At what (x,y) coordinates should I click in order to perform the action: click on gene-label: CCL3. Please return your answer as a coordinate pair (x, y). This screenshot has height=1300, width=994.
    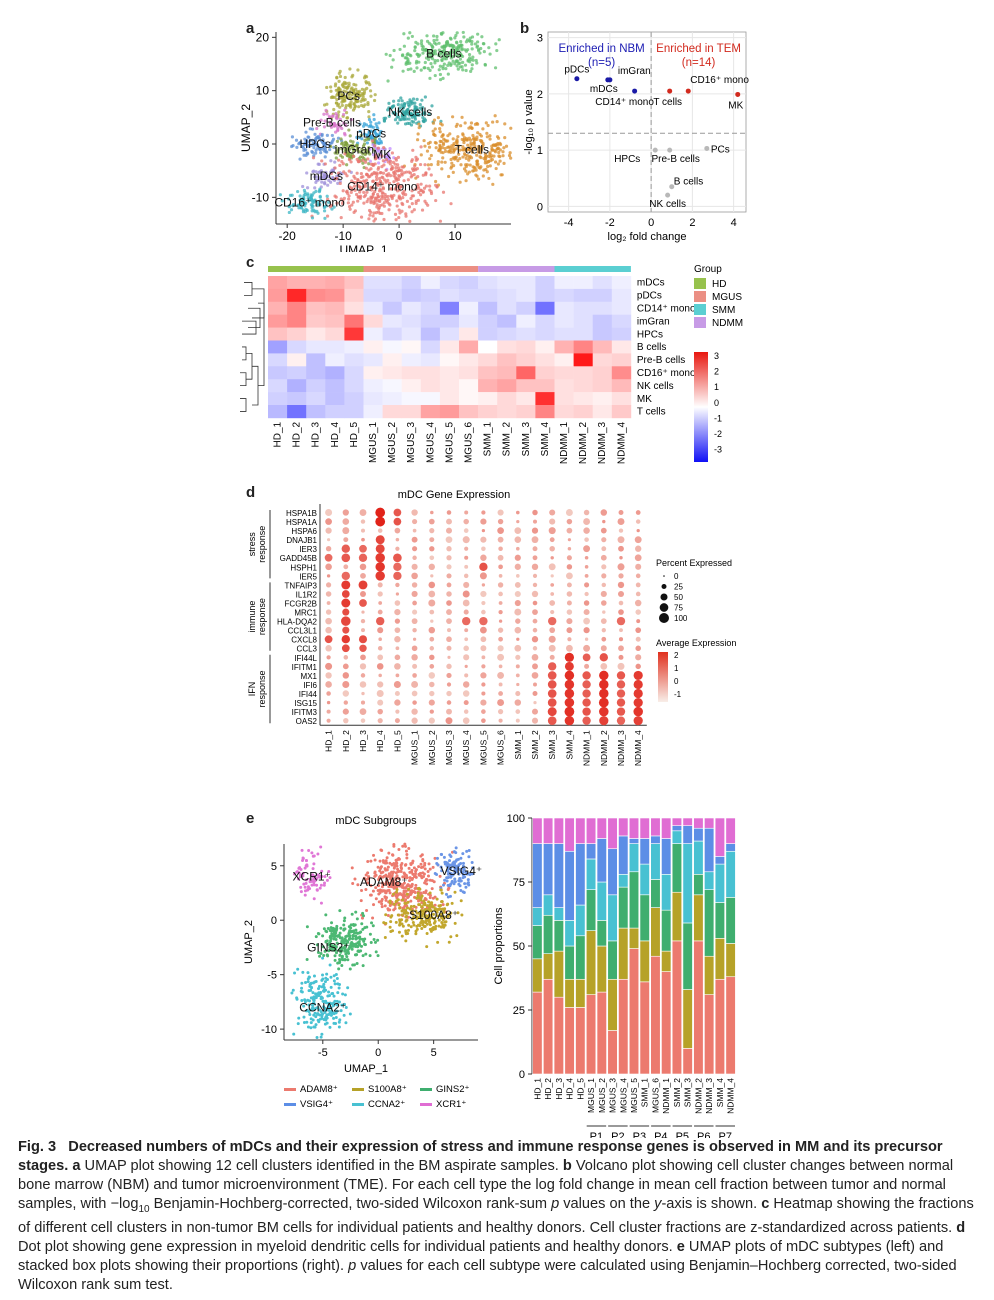
    Looking at the image, I should click on (307, 649).